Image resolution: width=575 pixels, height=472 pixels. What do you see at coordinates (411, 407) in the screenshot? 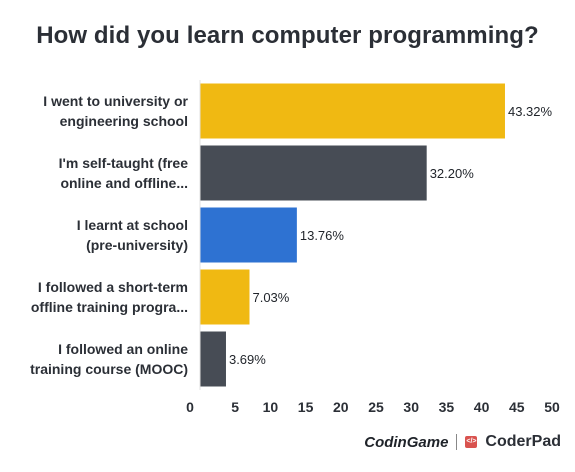
I see `x-tick-label-30: 30` at bounding box center [411, 407].